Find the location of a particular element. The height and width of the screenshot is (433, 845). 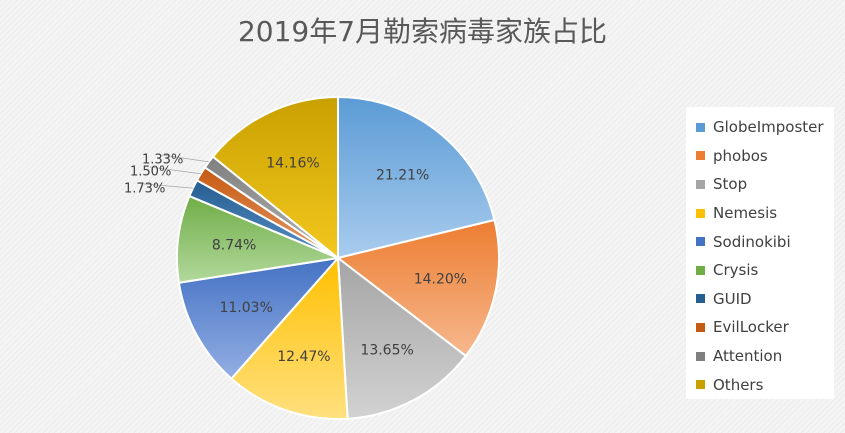

legend-label: Stop is located at coordinates (730, 184).